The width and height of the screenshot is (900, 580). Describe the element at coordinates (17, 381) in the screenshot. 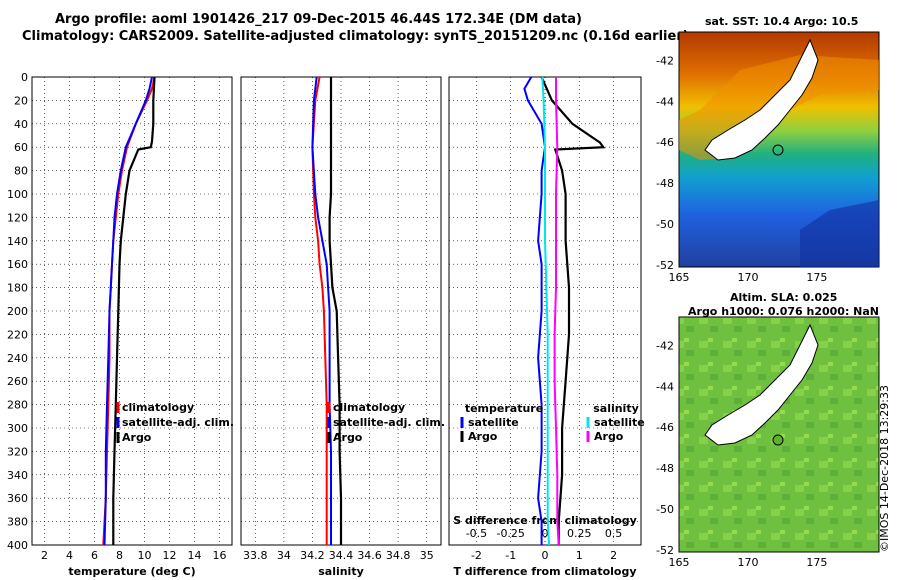

I see `y-tick-label: 260` at that location.